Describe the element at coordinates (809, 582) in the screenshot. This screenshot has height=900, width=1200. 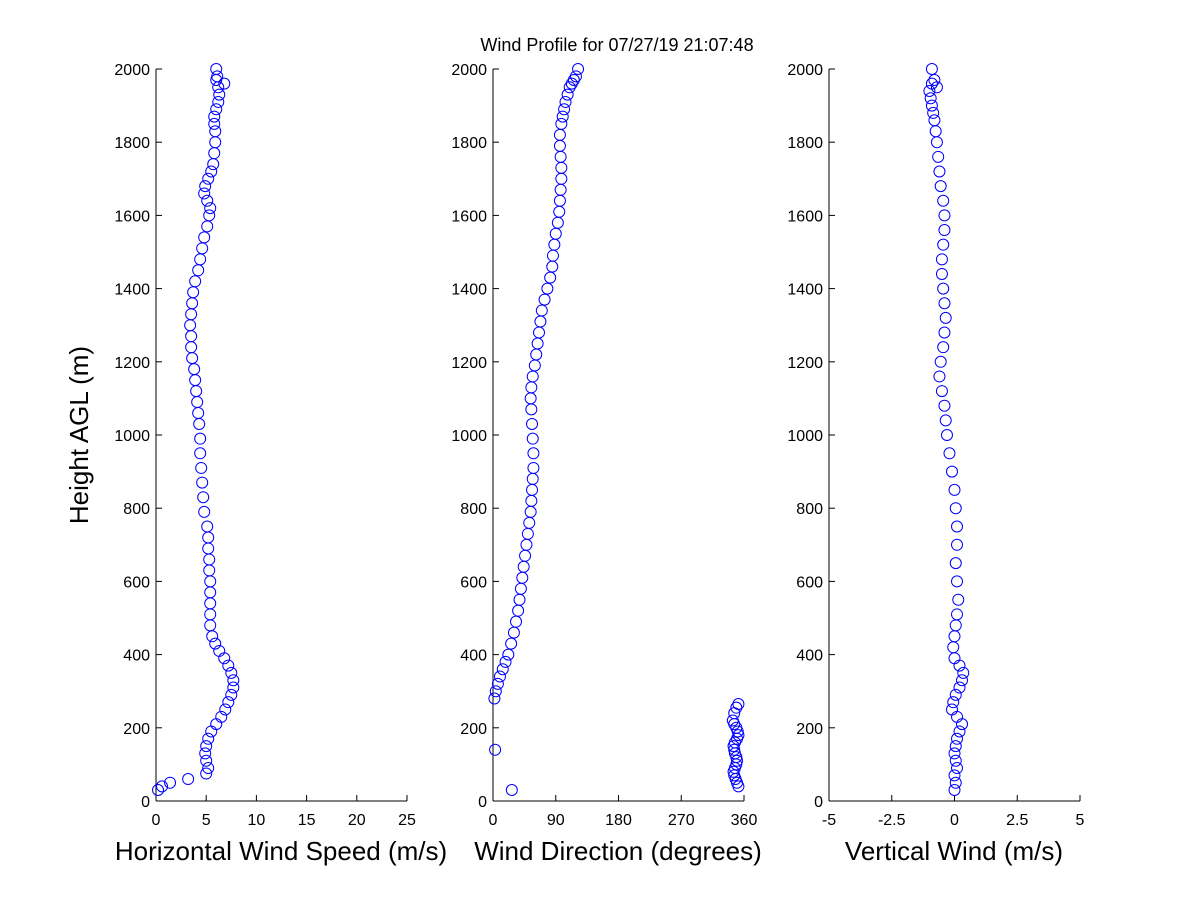
I see `y-tick-label: 600` at that location.